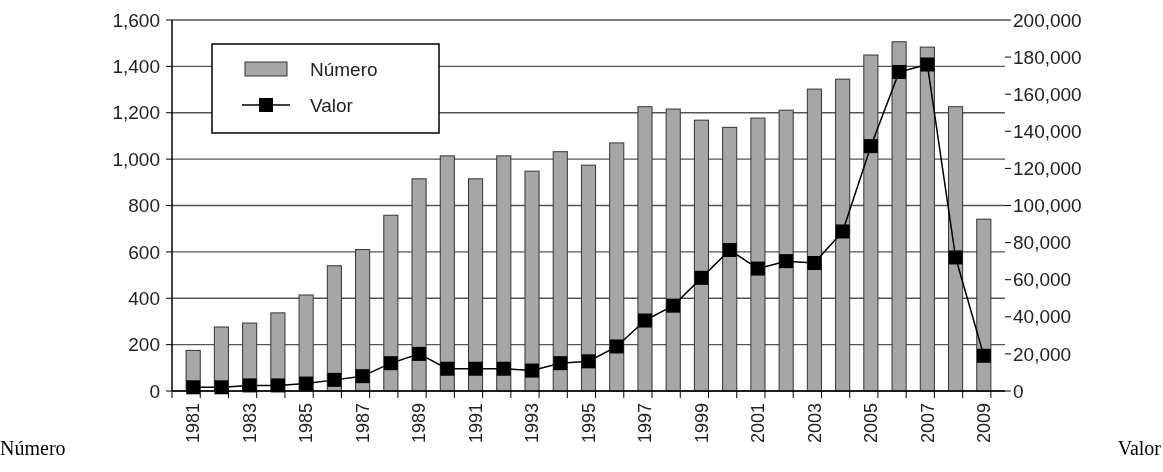 The width and height of the screenshot is (1163, 472). I want to click on x-tick-label: 1993, so click(532, 423).